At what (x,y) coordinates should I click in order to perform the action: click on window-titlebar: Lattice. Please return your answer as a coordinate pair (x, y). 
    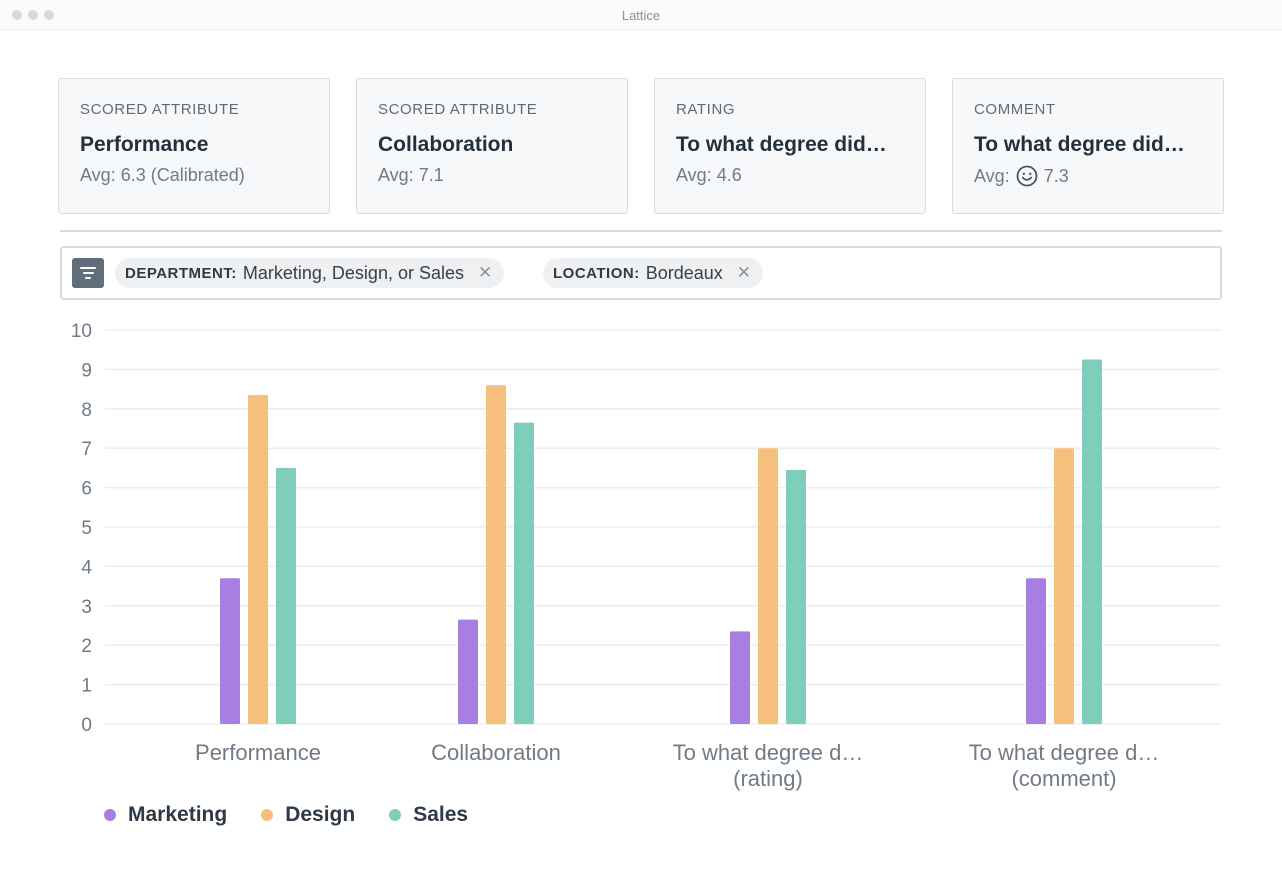
    Looking at the image, I should click on (641, 15).